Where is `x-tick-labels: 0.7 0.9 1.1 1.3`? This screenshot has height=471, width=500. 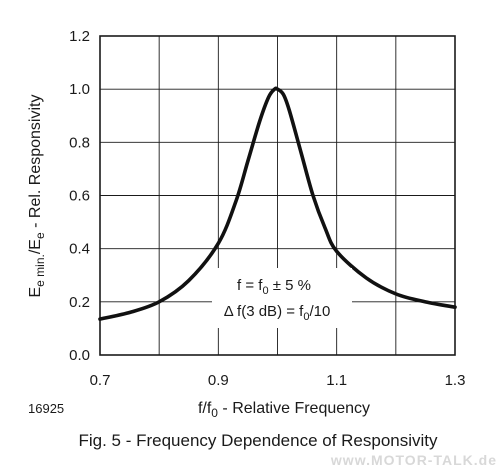 x-tick-labels: 0.7 0.9 1.1 1.3 is located at coordinates (278, 380).